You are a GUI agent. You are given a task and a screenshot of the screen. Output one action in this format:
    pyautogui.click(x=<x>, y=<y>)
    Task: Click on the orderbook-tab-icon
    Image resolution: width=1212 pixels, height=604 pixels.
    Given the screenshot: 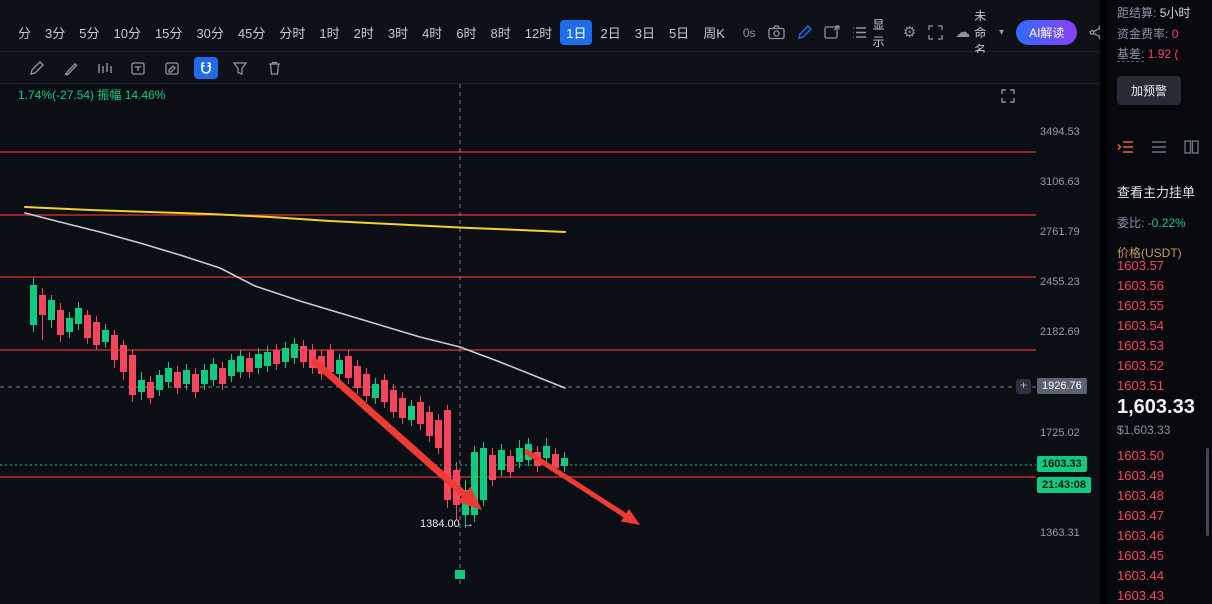 What is the action you would take?
    pyautogui.click(x=1125, y=149)
    